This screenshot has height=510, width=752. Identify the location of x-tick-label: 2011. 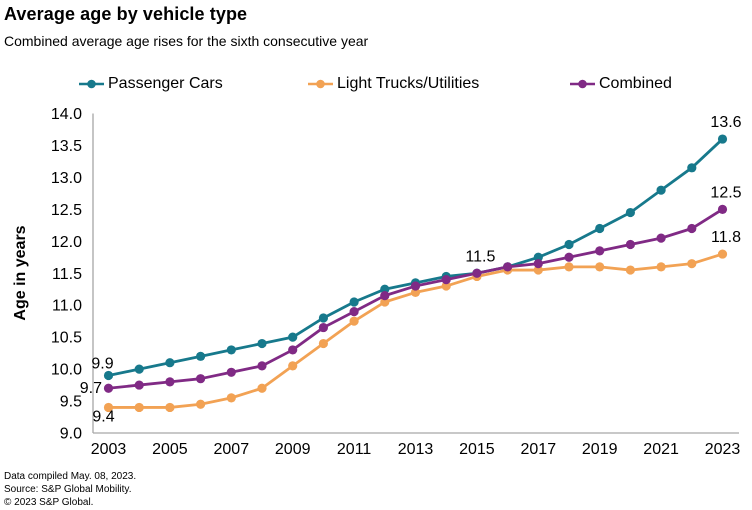
(354, 449).